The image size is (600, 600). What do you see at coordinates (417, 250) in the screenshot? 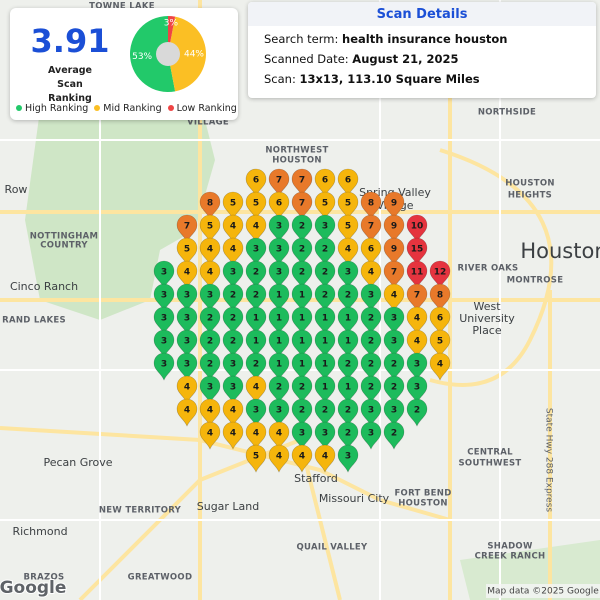
I see `rank-label: 15` at bounding box center [417, 250].